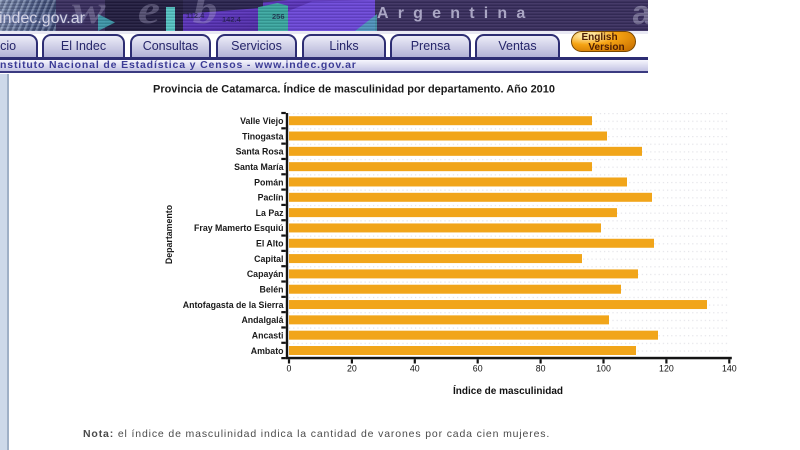 The width and height of the screenshot is (800, 450). What do you see at coordinates (268, 182) in the screenshot?
I see `svg-text: Pomán` at bounding box center [268, 182].